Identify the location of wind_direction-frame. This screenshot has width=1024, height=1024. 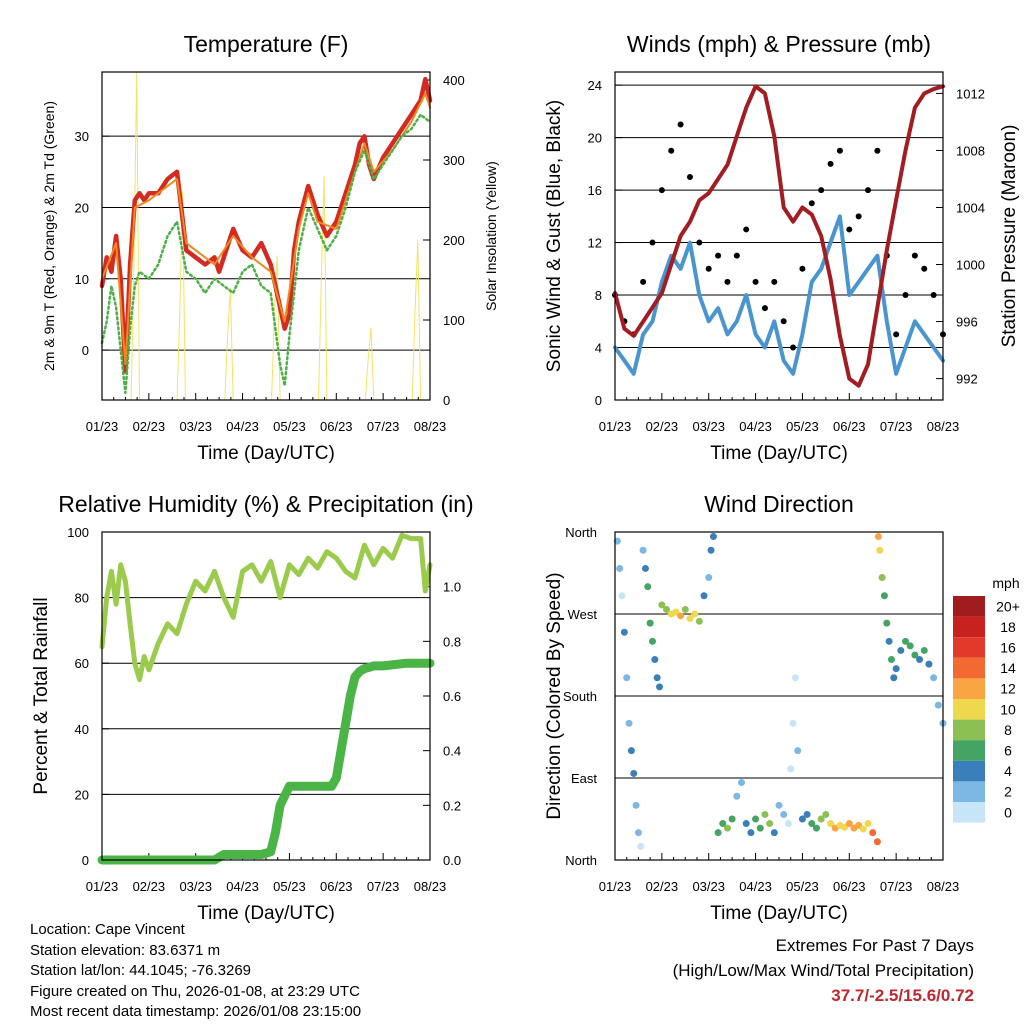
(779, 696).